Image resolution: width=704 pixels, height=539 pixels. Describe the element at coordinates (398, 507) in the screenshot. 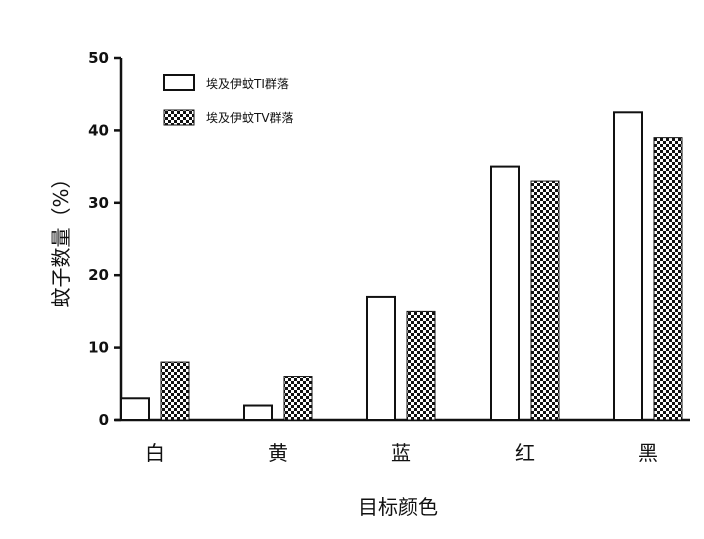

I see `x-axis-title: 目标颜色` at that location.